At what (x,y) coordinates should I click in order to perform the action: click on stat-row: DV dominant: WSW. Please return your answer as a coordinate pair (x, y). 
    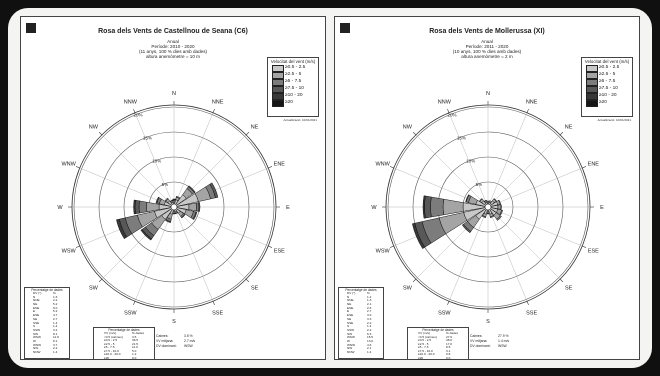
    Looking at the image, I should click on (500, 346).